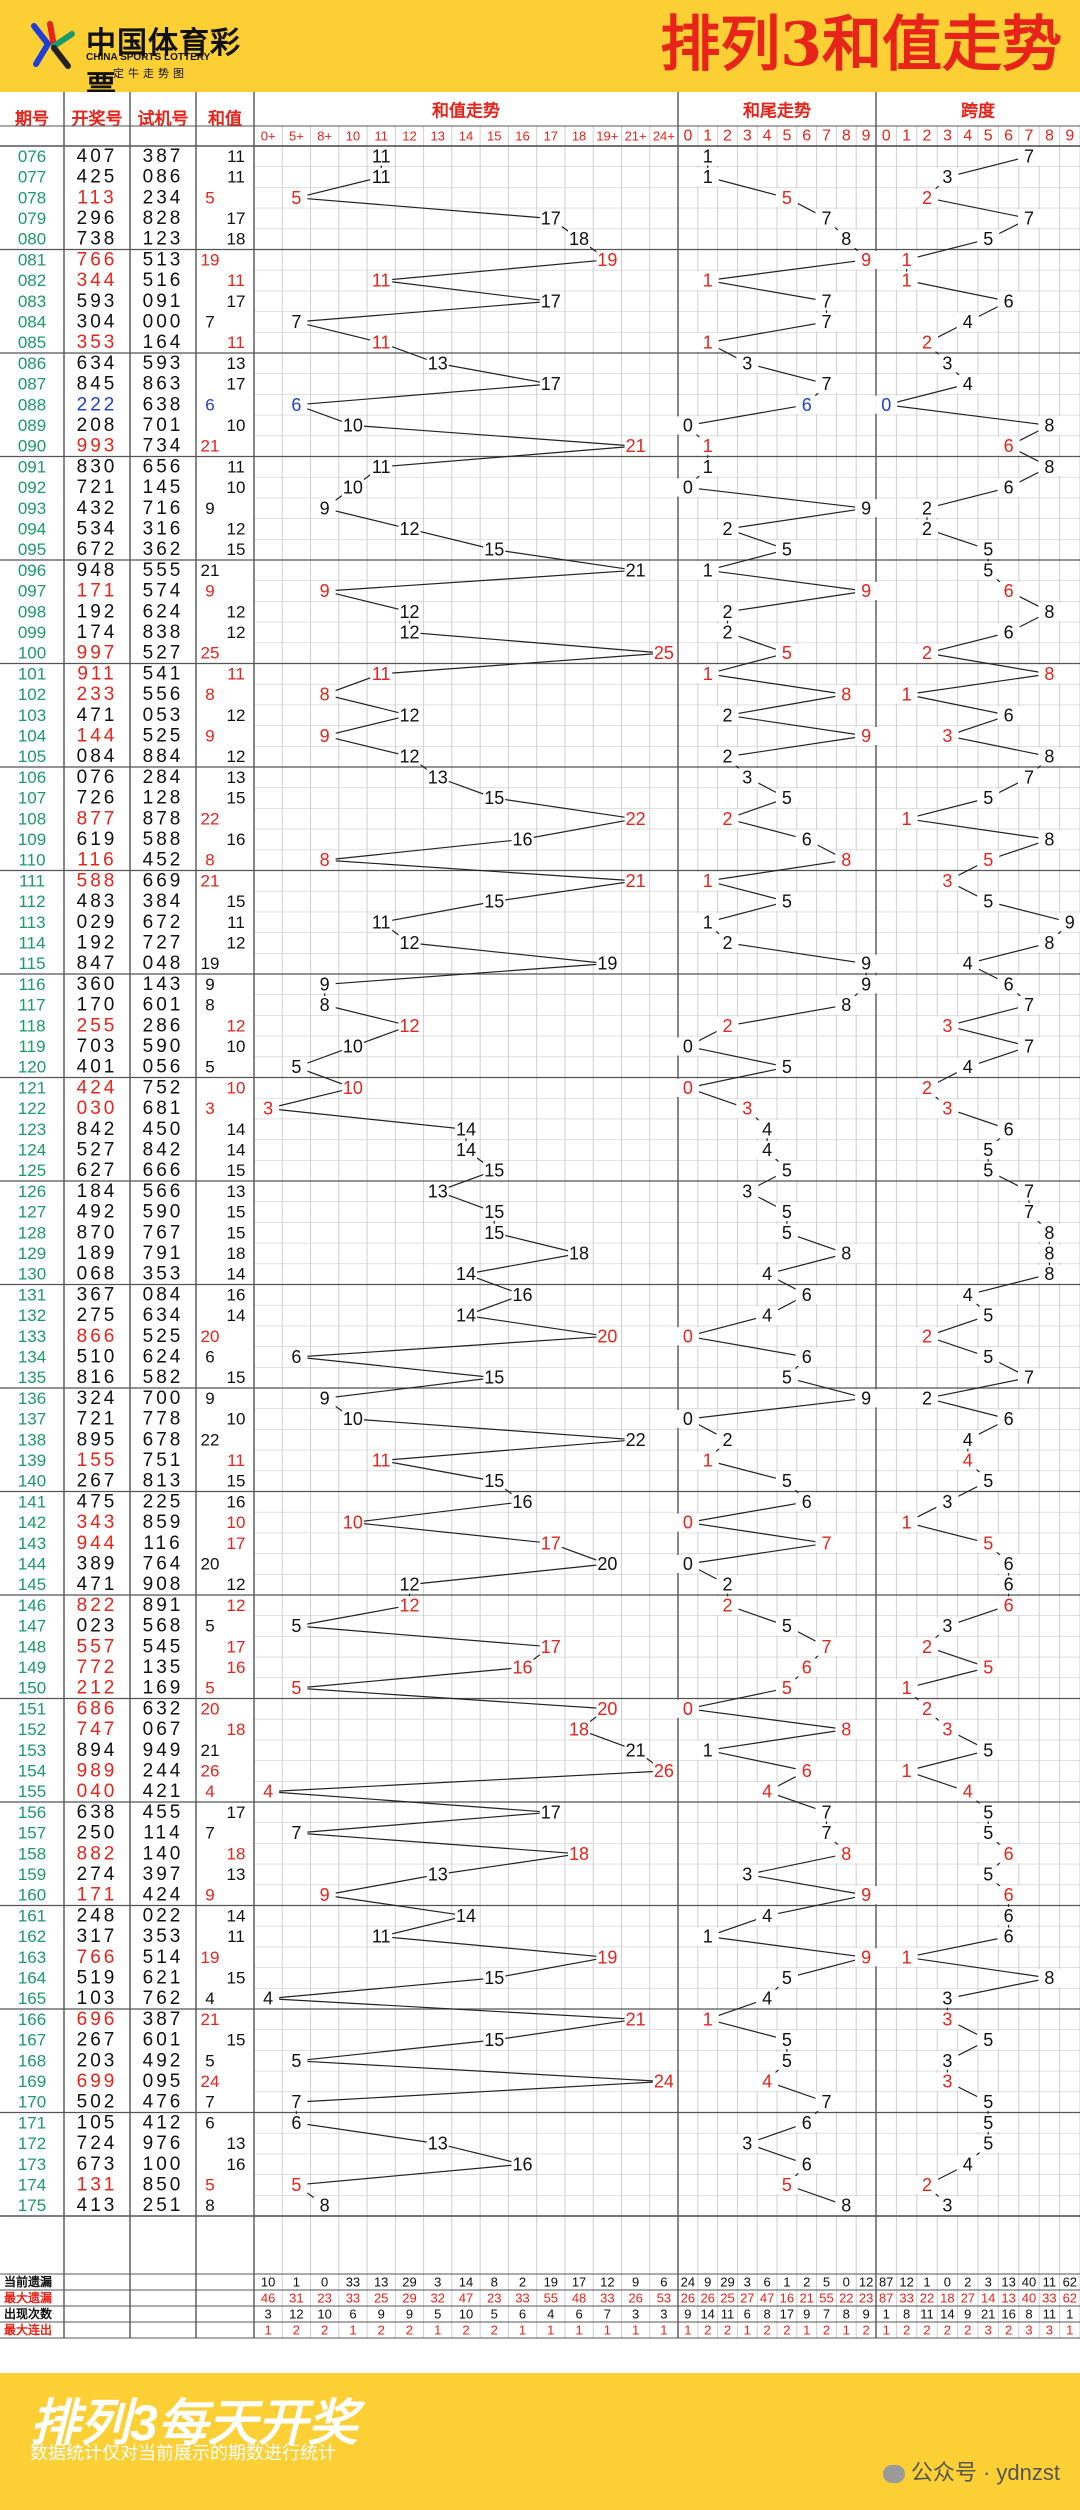  What do you see at coordinates (97, 239) in the screenshot?
I see `draw-number: 738` at bounding box center [97, 239].